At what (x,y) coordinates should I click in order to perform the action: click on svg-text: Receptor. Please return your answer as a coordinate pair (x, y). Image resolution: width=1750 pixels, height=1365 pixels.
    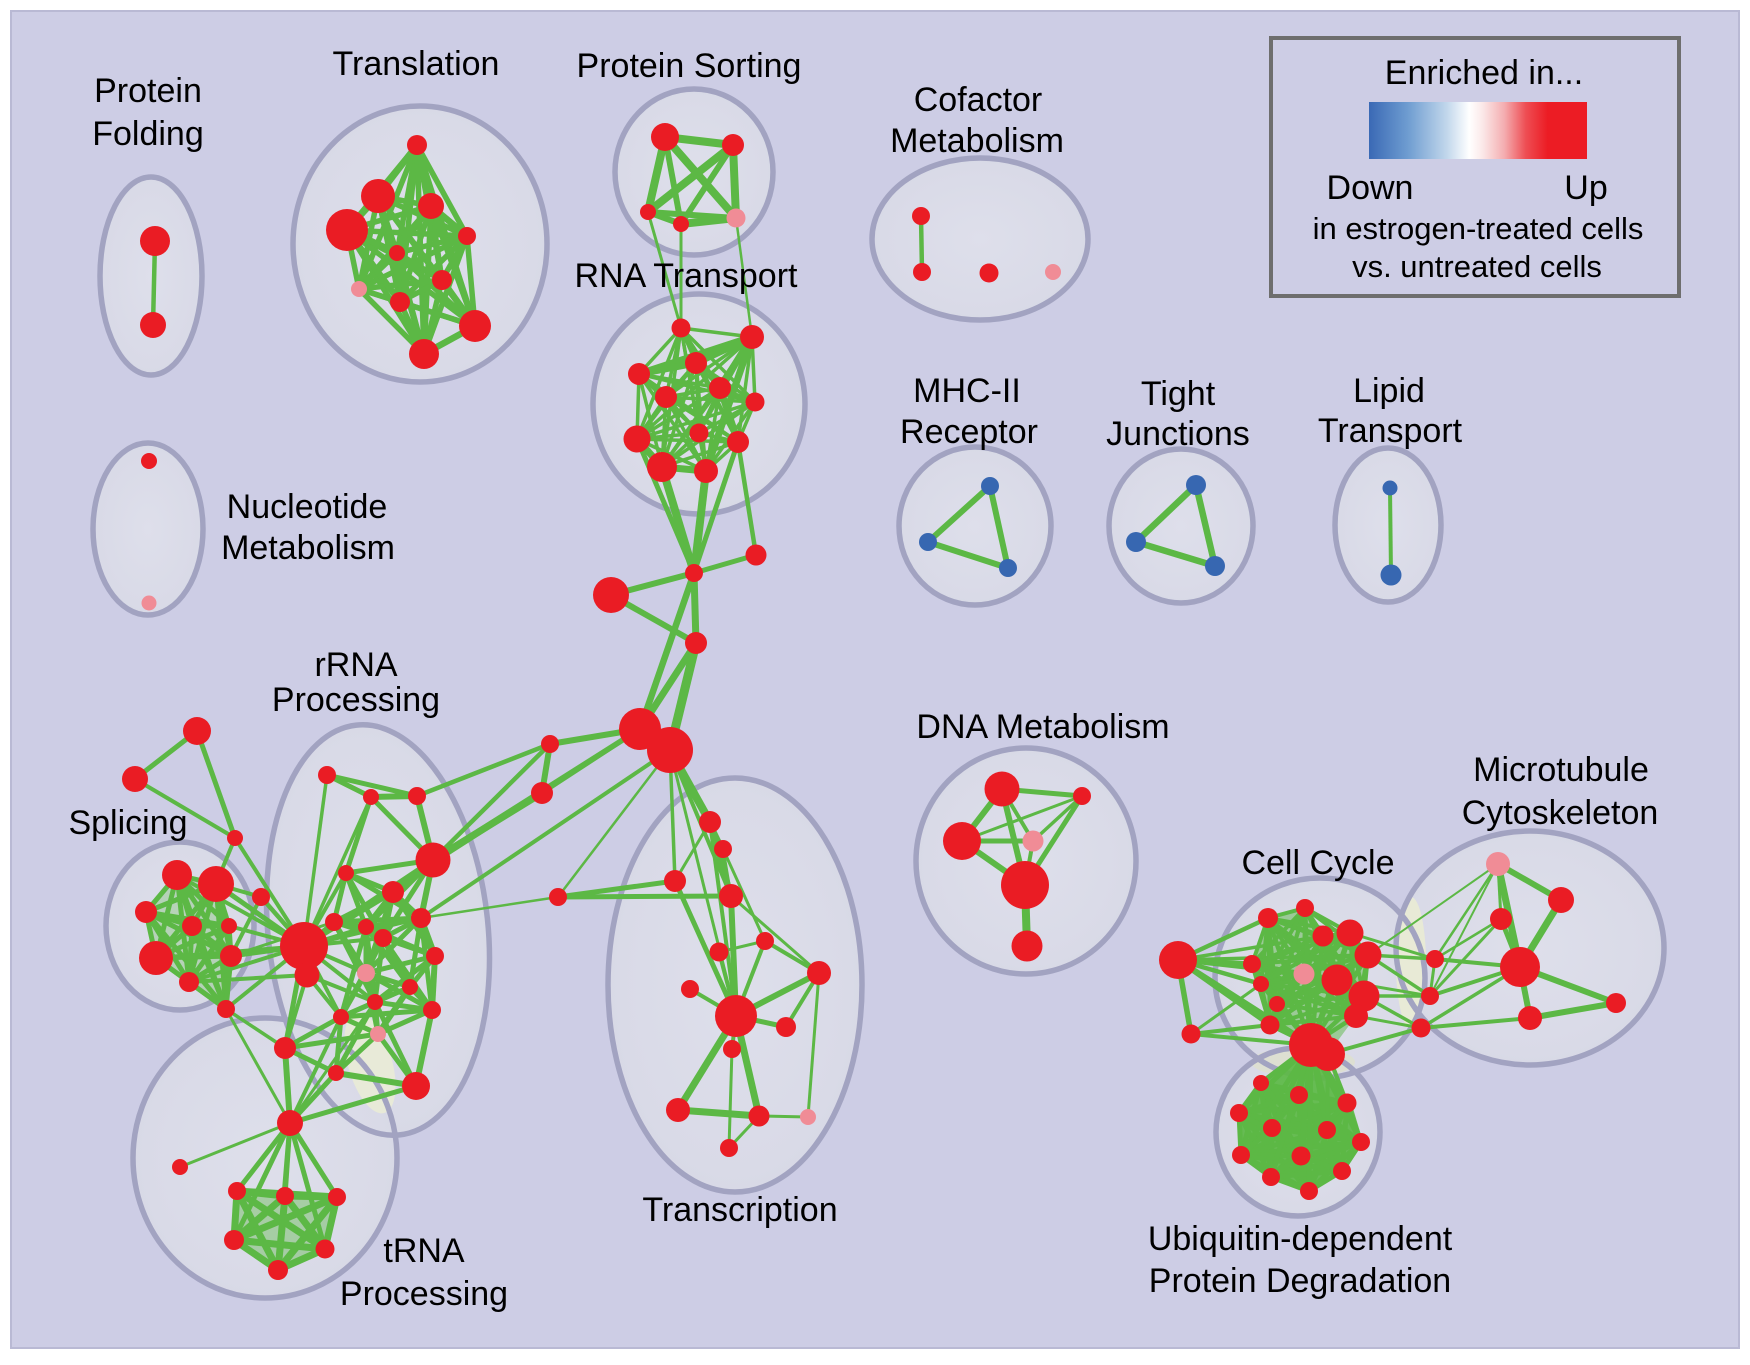
    Looking at the image, I should click on (969, 432).